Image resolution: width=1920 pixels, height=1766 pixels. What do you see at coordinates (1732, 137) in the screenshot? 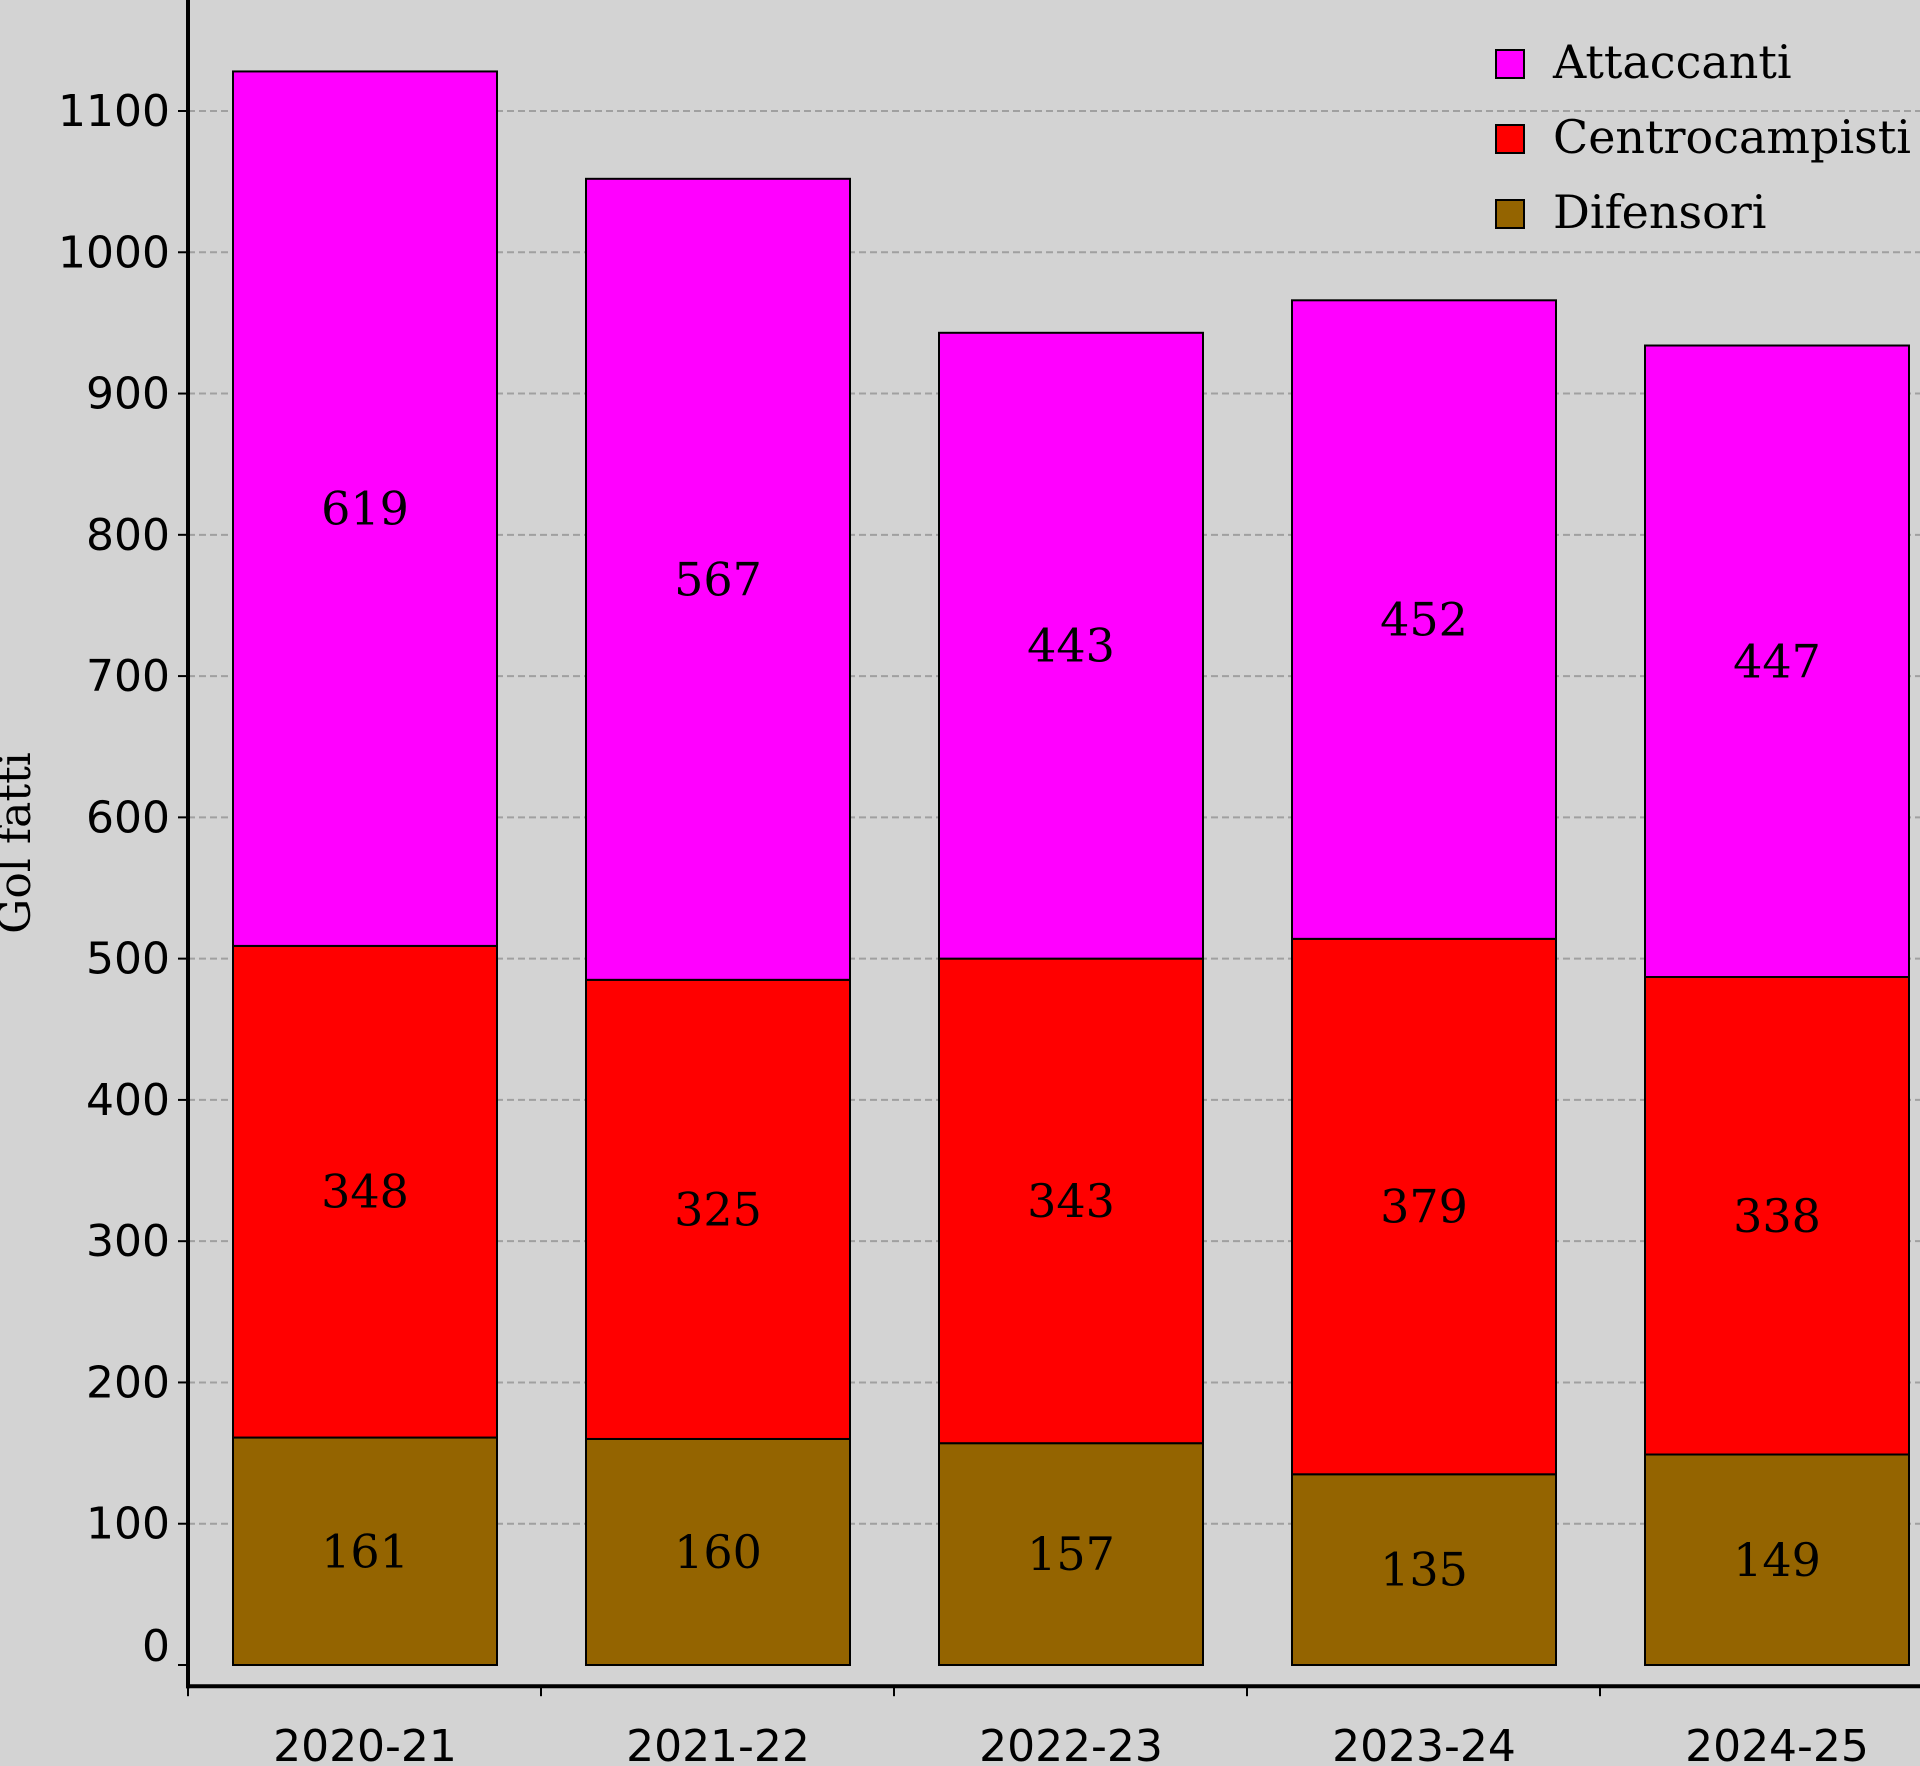
I see `legend-label: Centrocampisti` at bounding box center [1732, 137].